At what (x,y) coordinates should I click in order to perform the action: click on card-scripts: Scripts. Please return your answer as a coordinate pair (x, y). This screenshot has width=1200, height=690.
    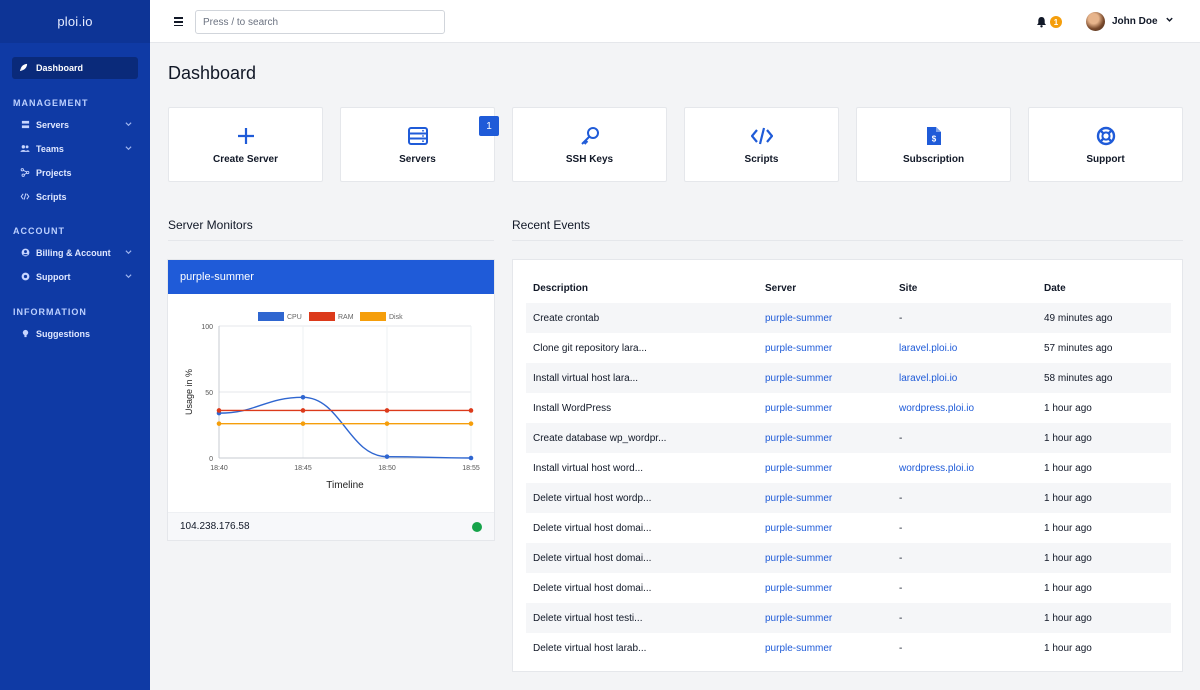
    Looking at the image, I should click on (761, 144).